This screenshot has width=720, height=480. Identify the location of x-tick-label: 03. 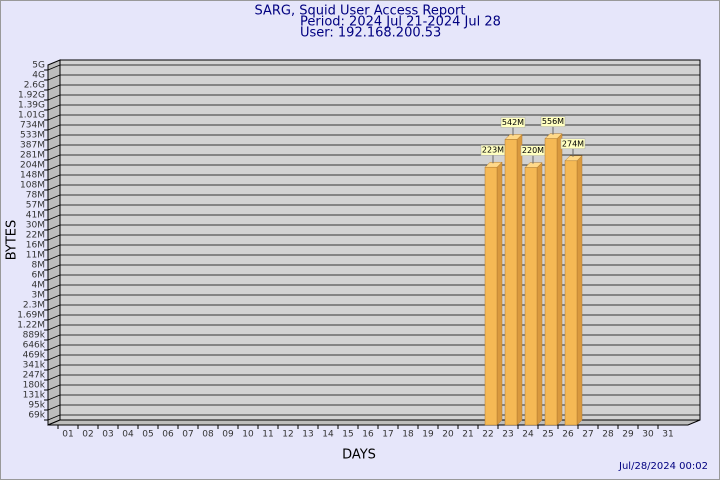
(107, 435).